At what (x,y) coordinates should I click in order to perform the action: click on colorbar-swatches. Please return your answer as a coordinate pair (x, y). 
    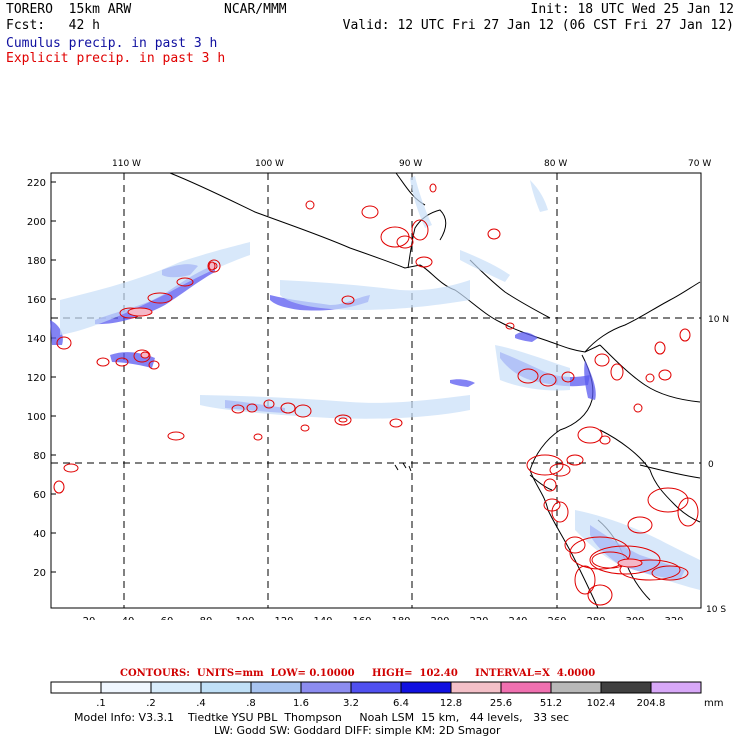
    Looking at the image, I should click on (376, 687).